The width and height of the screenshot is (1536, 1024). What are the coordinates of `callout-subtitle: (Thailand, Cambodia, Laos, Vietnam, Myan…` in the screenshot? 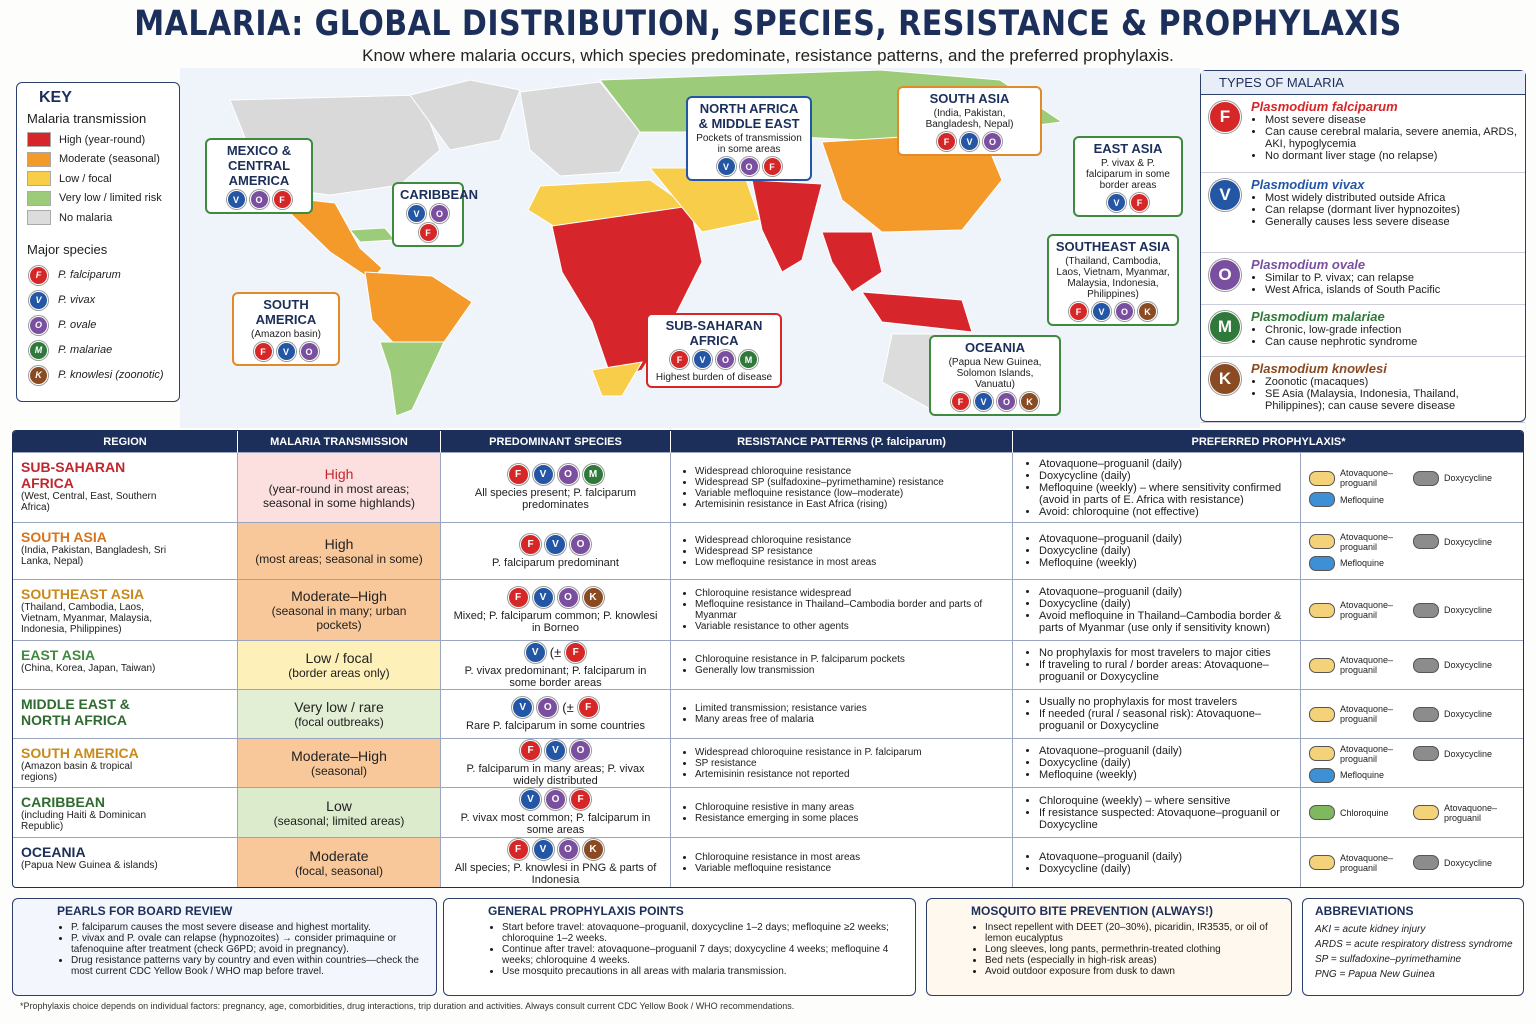 It's located at (1113, 278).